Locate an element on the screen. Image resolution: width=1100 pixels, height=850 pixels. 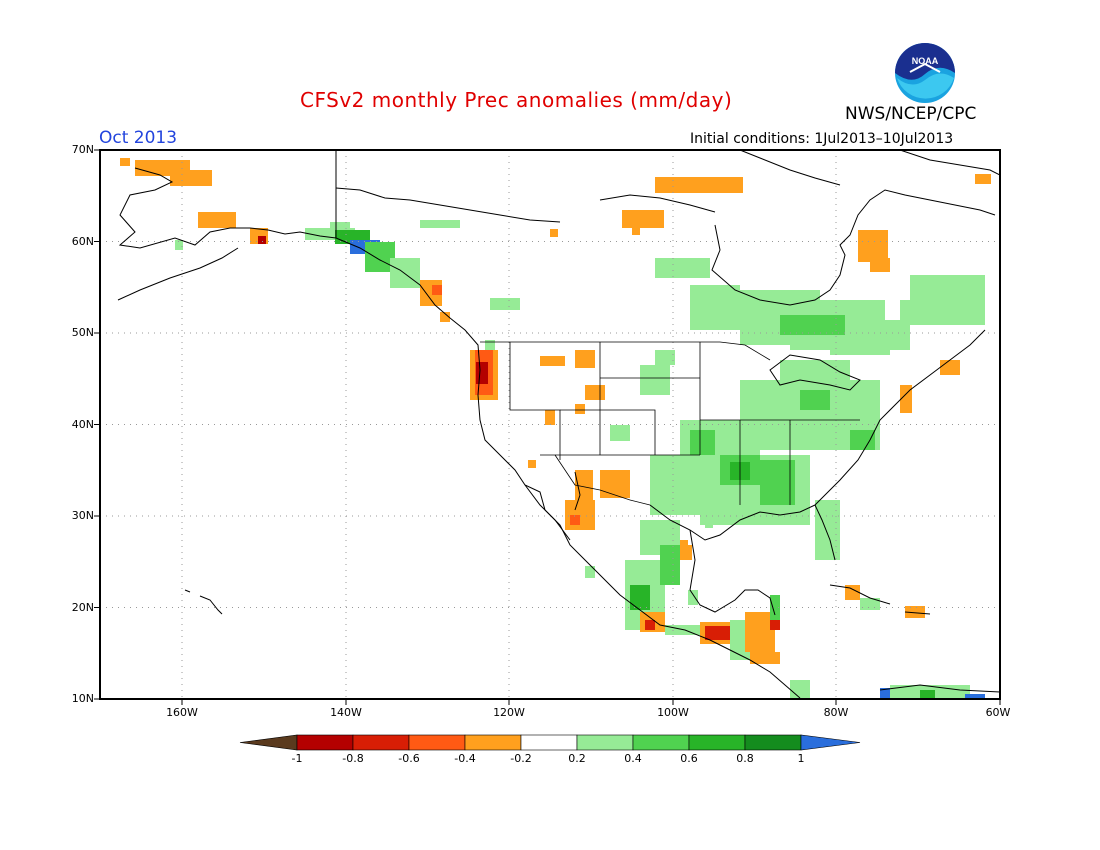
lon-label: 160W is located at coordinates (182, 712).